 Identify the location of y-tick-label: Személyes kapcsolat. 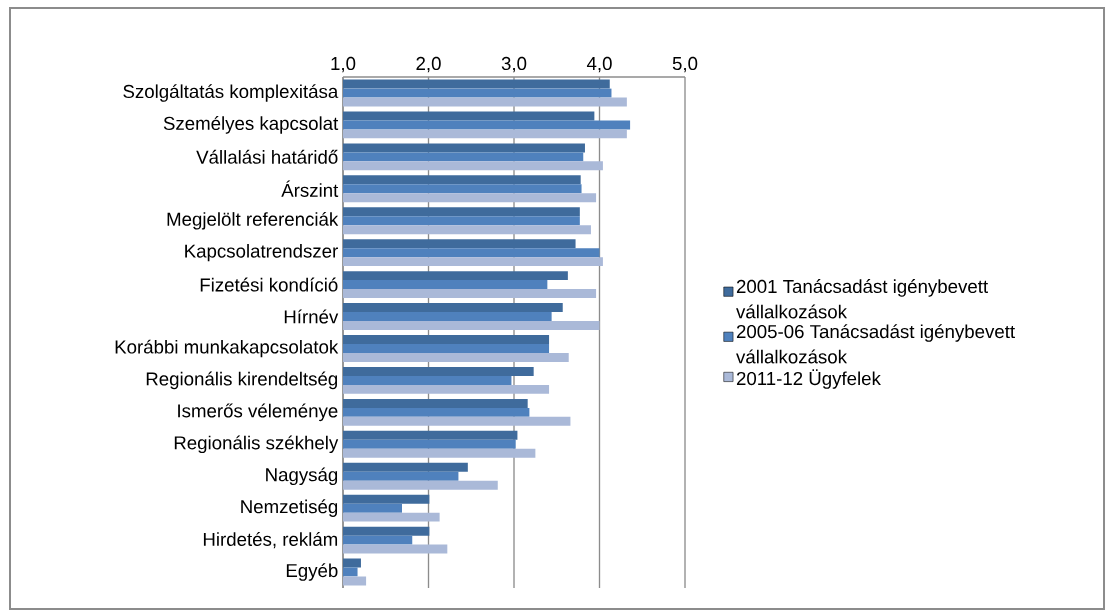
(251, 125).